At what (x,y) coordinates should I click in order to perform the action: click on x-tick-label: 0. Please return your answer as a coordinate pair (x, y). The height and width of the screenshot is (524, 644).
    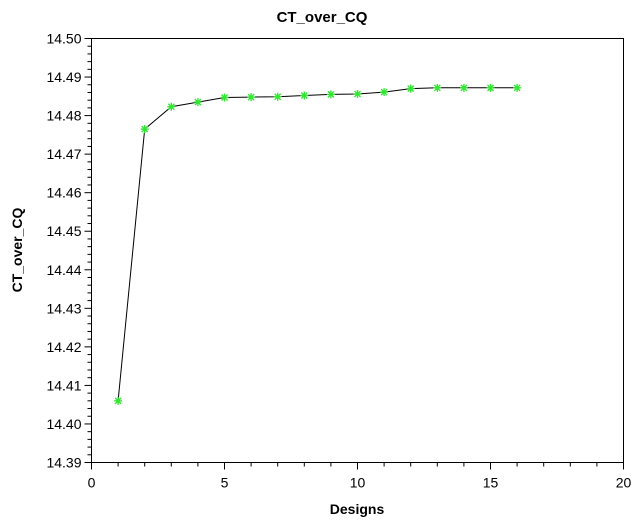
    Looking at the image, I should click on (92, 483).